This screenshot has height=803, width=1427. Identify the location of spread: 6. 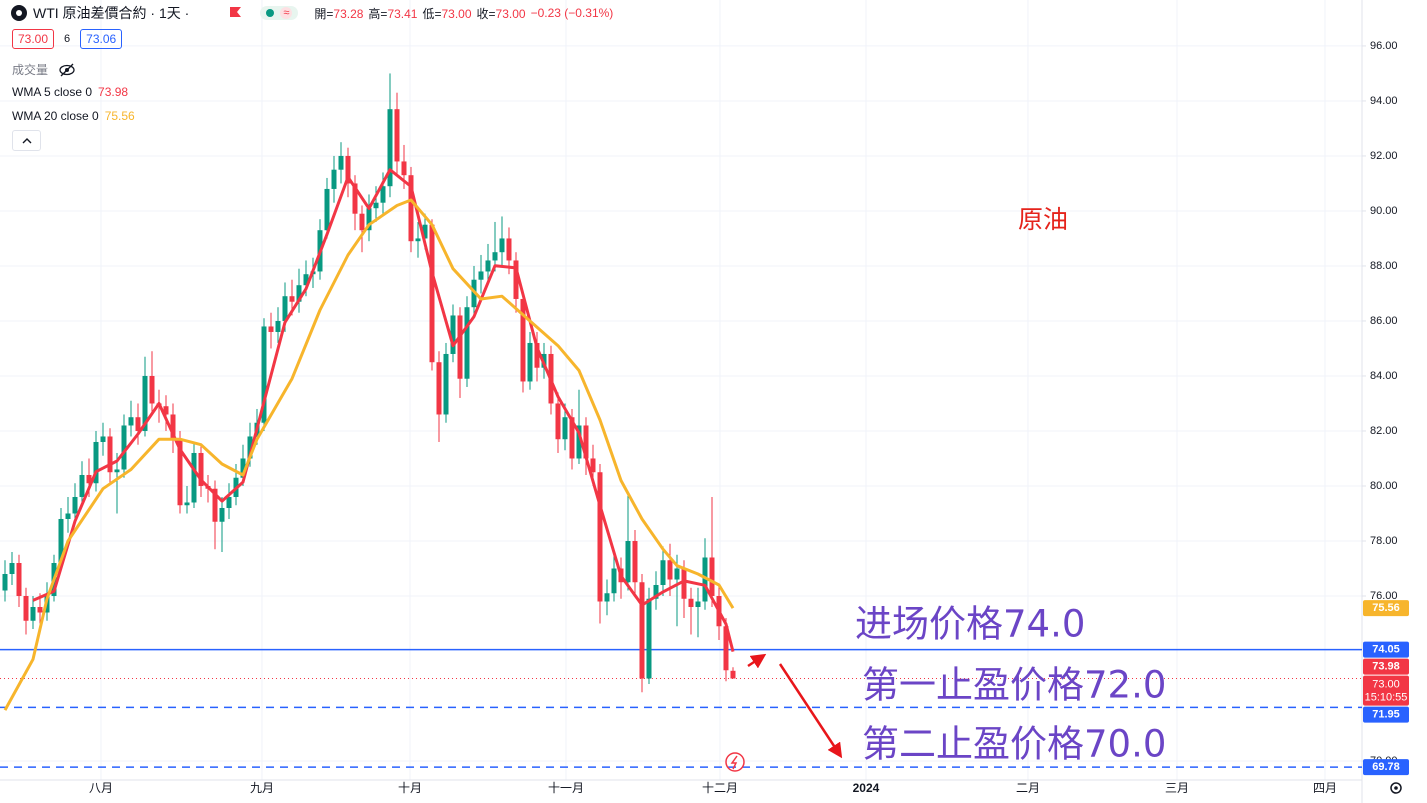
(67, 39).